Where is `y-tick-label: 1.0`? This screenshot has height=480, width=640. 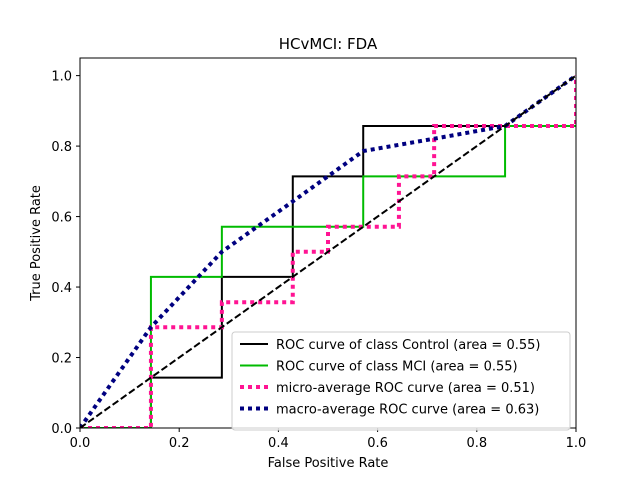 y-tick-label: 1.0 is located at coordinates (61, 77).